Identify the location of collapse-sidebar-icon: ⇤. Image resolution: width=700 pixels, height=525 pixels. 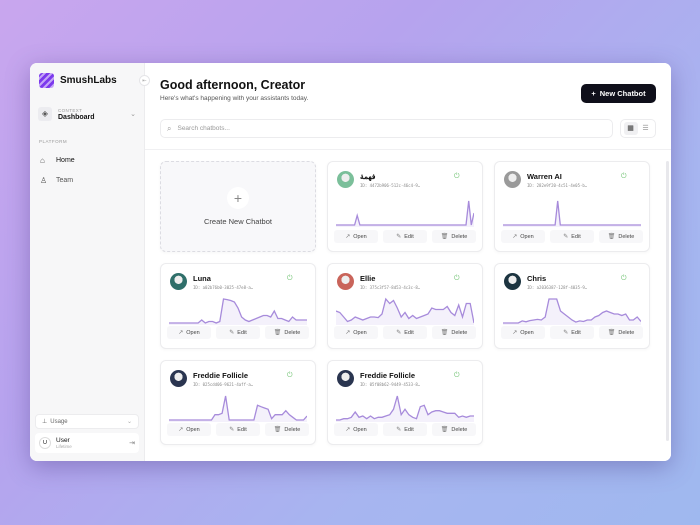
(144, 80).